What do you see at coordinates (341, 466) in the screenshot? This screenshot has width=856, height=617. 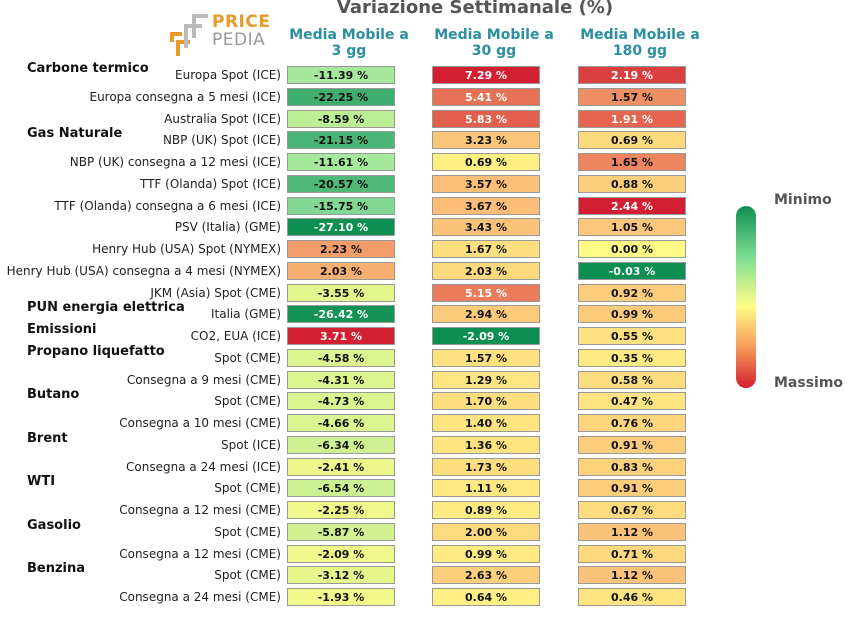 I see `heatmap-cell: -2.41 %` at bounding box center [341, 466].